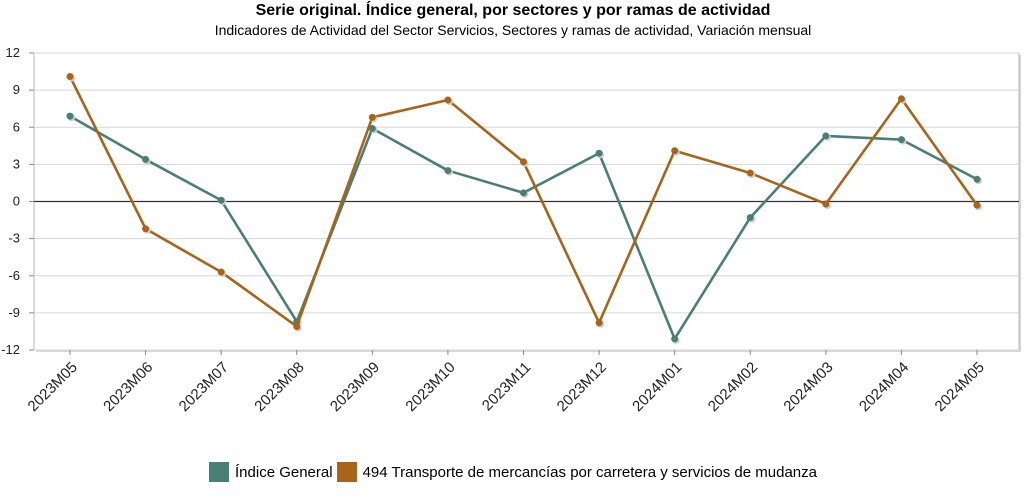  I want to click on x-tick-label: 2024M03, so click(808, 387).